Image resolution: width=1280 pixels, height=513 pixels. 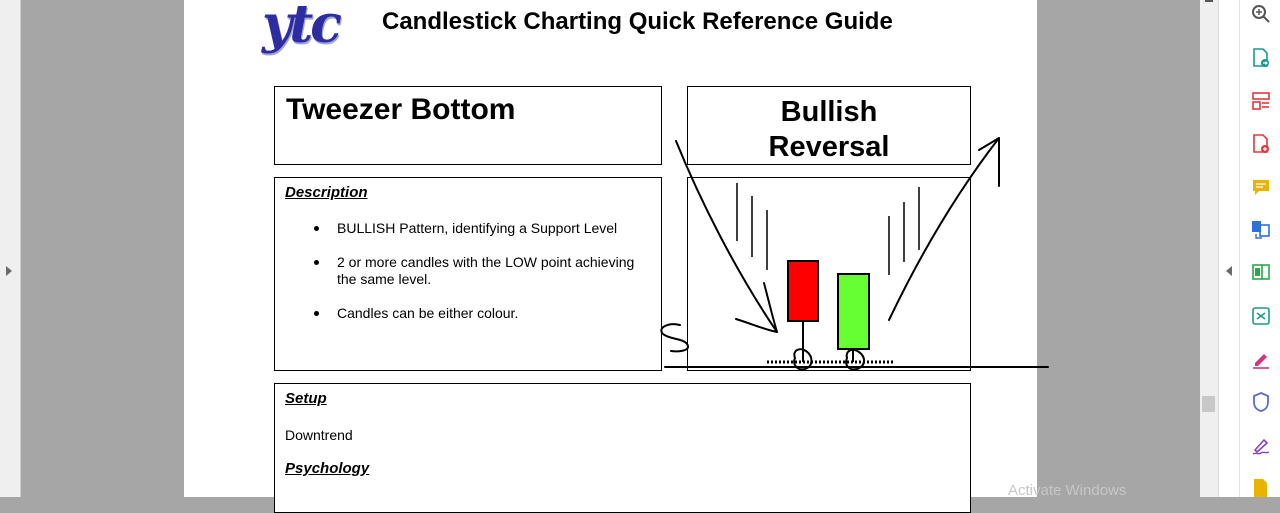 I want to click on organize-pages-icon, so click(x=1261, y=101).